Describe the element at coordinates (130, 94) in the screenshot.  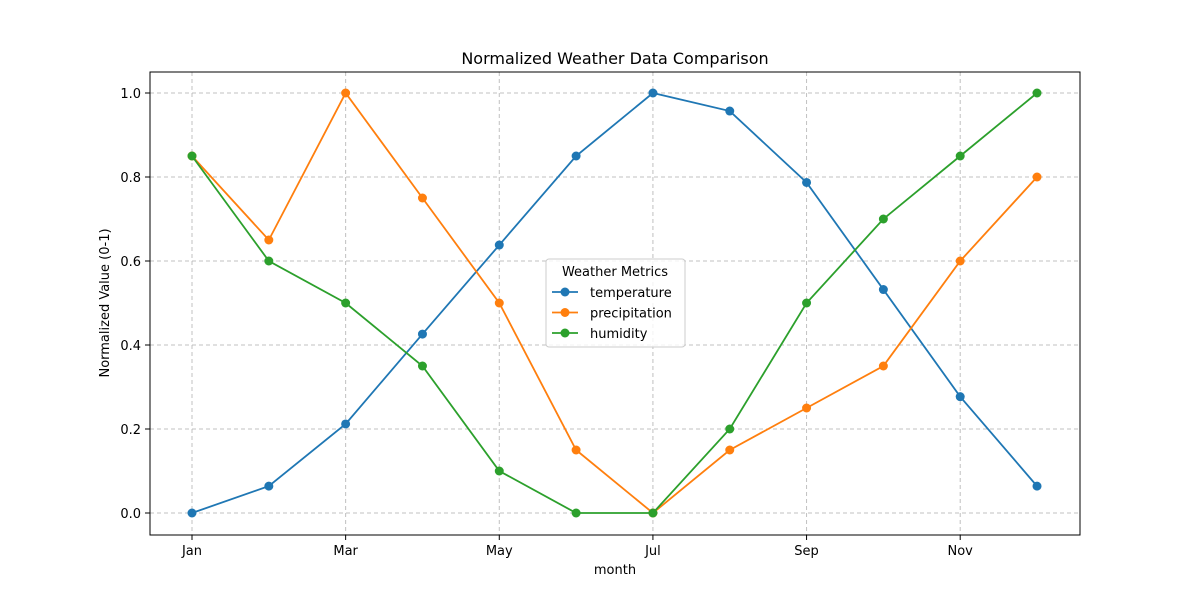
I see `y-tick-label: 1.0` at that location.